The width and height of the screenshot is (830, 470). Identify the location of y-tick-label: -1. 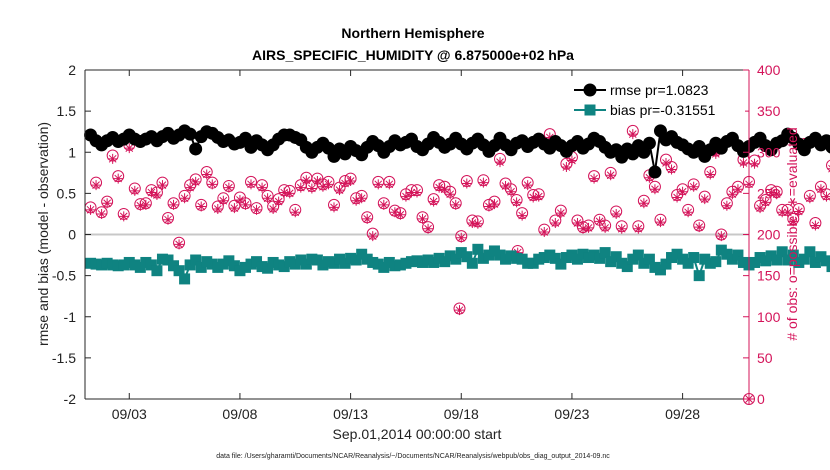
(70, 317).